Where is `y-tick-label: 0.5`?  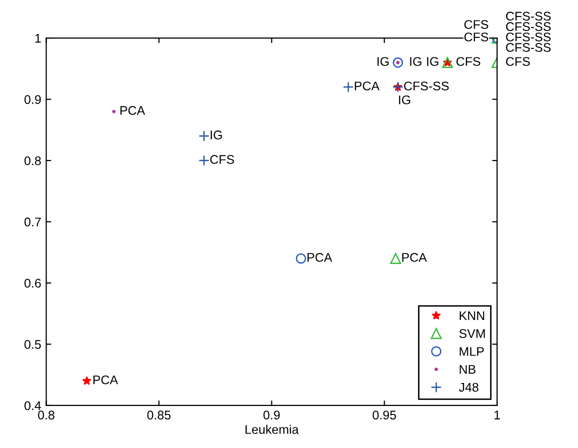
y-tick-label: 0.5 is located at coordinates (32, 344).